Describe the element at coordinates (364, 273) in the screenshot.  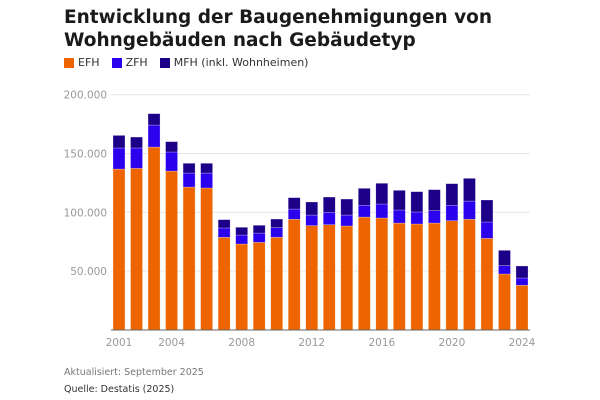
I see `bar-efh-2015` at that location.